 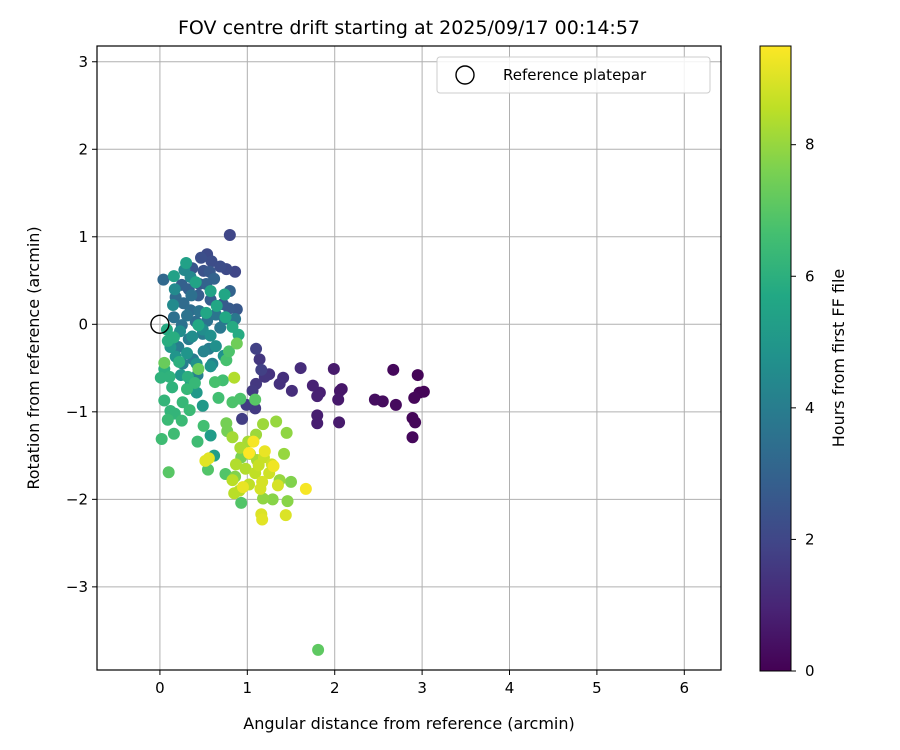 I want to click on colorbar: 0 2 4 6 8 Hours from first FF file, so click(x=803, y=362).